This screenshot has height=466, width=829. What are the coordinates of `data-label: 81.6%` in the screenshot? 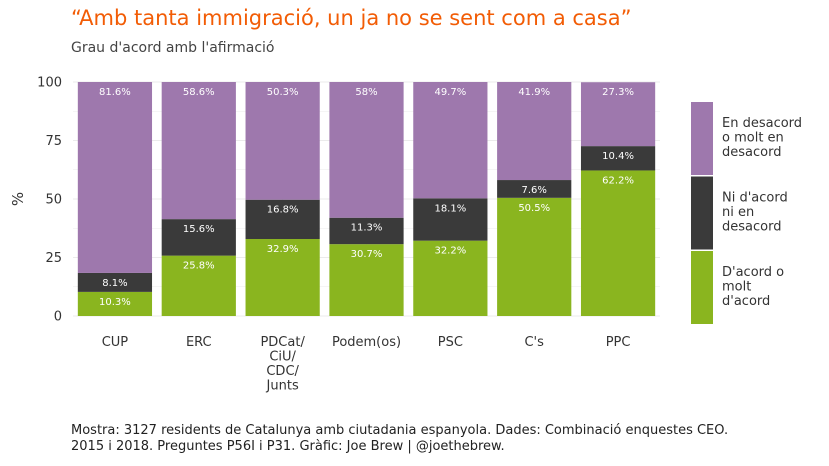 It's located at (115, 92).